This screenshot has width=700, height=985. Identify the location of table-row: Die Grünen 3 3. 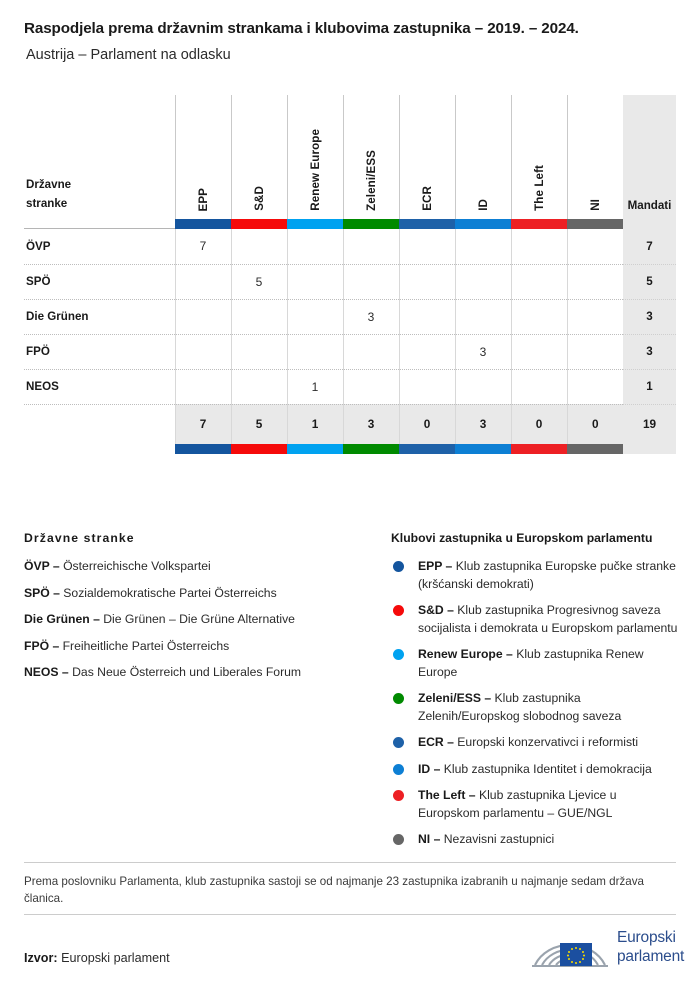
(350, 317).